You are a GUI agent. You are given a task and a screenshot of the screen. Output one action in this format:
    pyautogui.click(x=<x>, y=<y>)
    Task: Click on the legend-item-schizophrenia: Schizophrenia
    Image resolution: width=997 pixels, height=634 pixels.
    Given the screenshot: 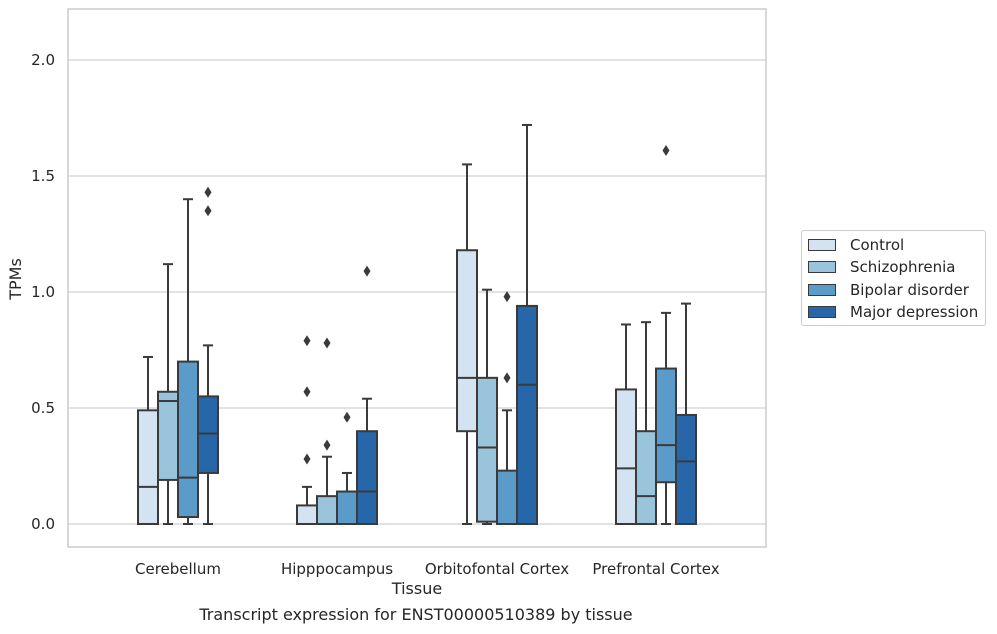 What is the action you would take?
    pyautogui.click(x=881, y=267)
    